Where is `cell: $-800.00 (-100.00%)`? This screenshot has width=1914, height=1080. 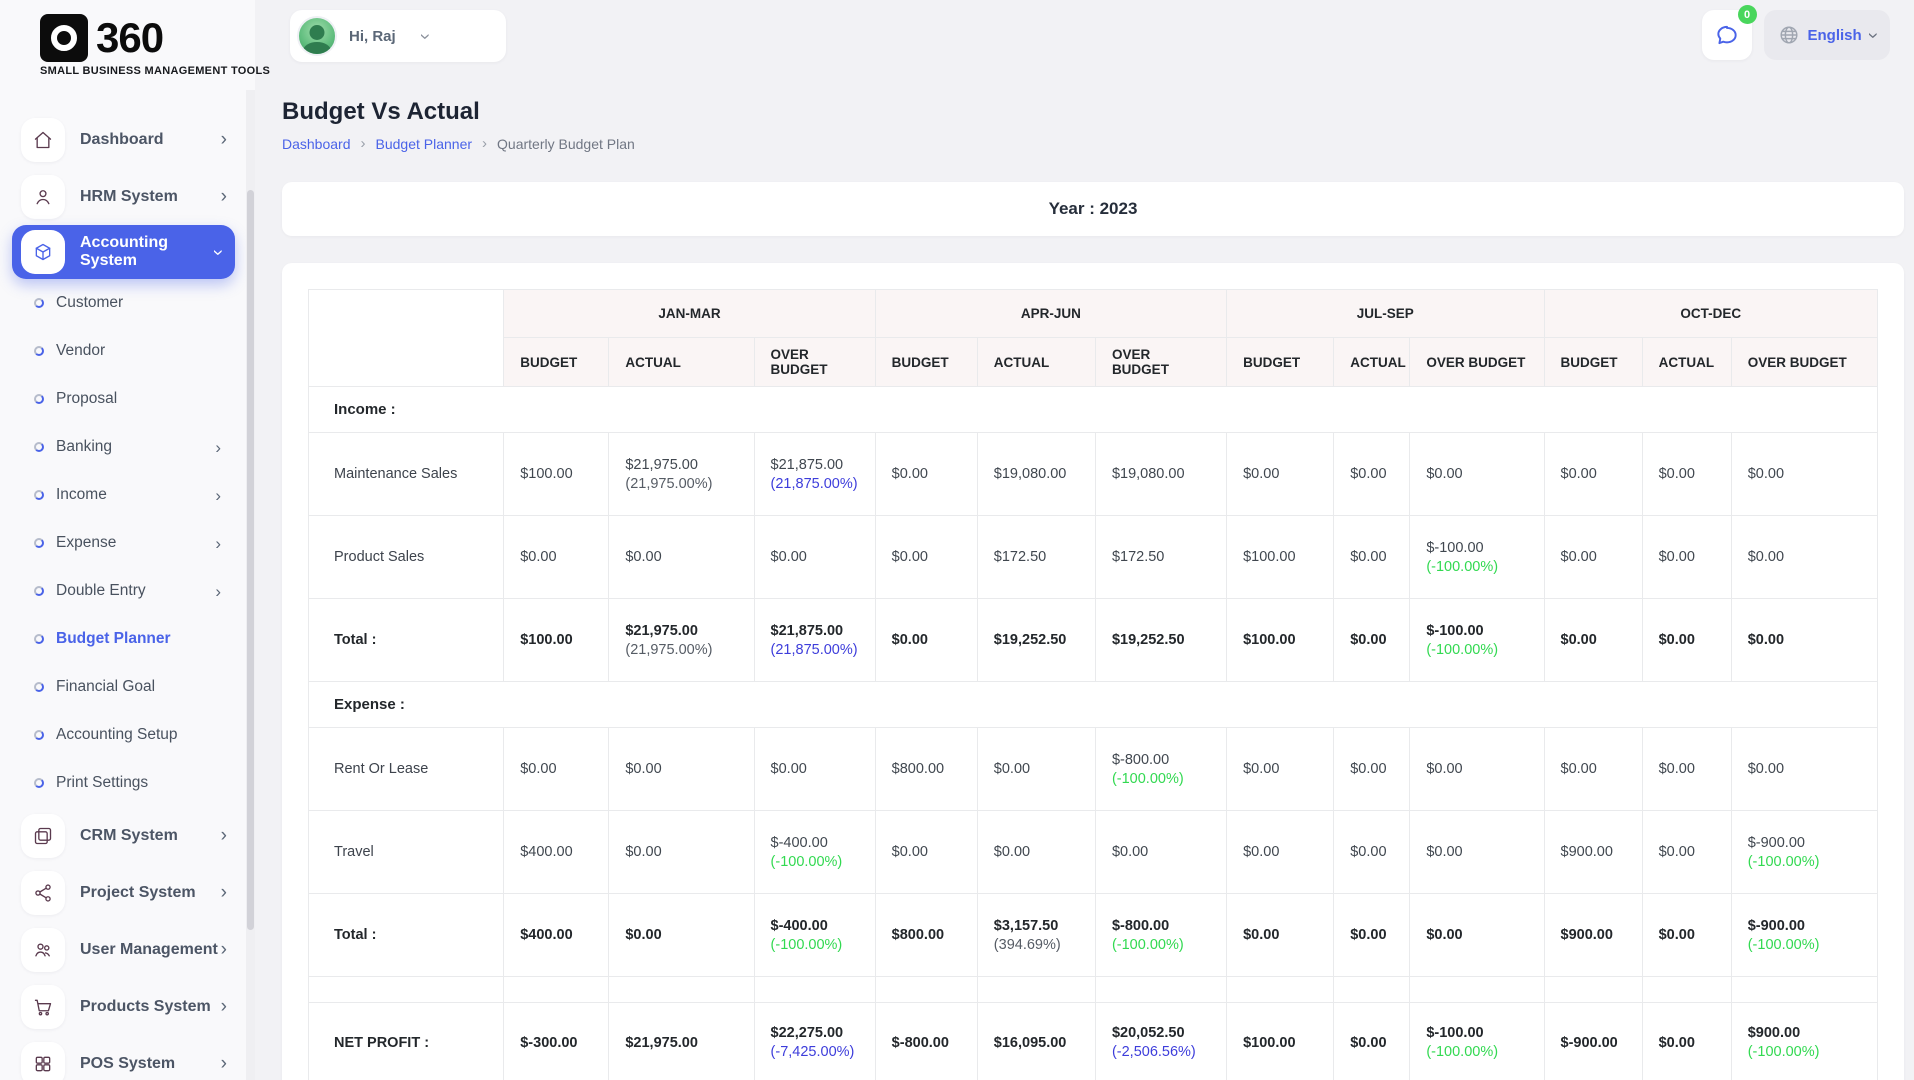 cell: $-800.00 (-100.00%) is located at coordinates (1161, 935).